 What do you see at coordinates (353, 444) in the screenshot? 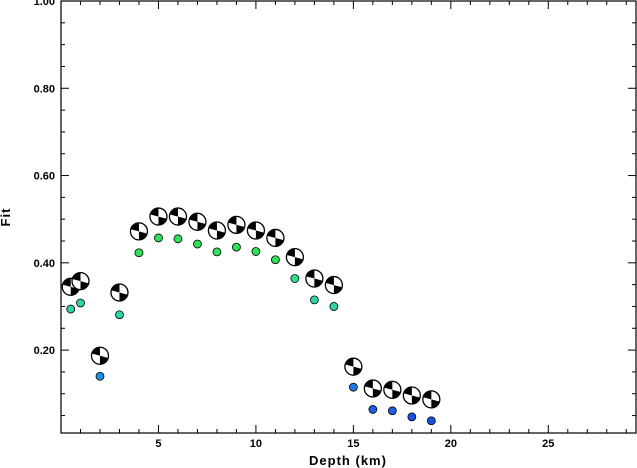
I see `x-tick-label: 15` at bounding box center [353, 444].